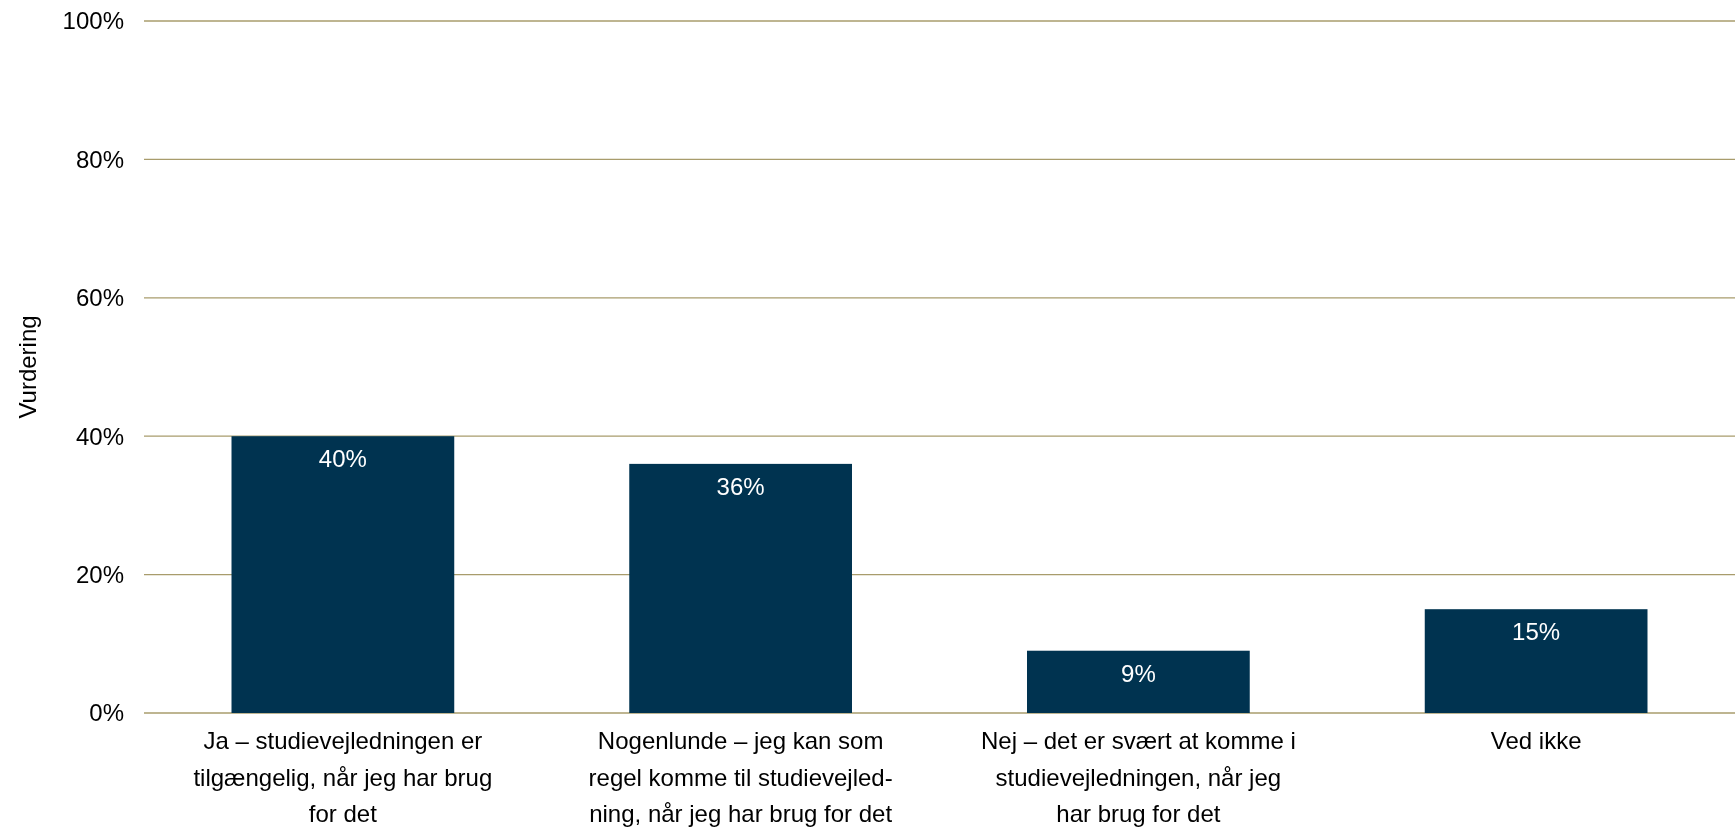  I want to click on y-tick-label: 20%, so click(99, 574).